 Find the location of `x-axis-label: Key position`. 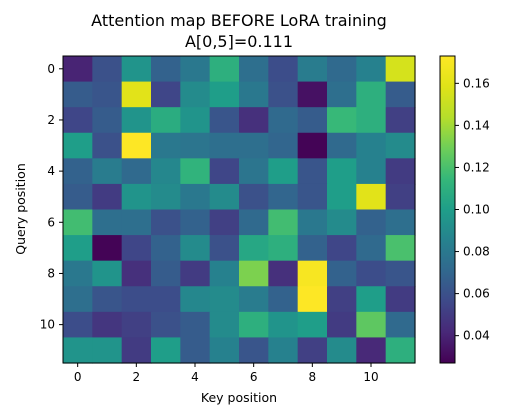

x-axis-label: Key position is located at coordinates (239, 397).